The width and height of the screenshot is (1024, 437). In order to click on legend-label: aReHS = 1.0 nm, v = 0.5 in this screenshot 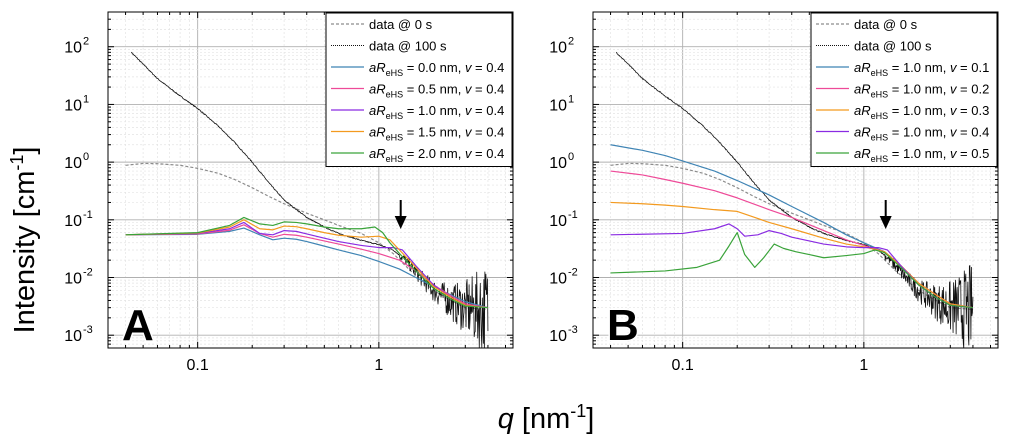, I will do `click(921, 155)`.